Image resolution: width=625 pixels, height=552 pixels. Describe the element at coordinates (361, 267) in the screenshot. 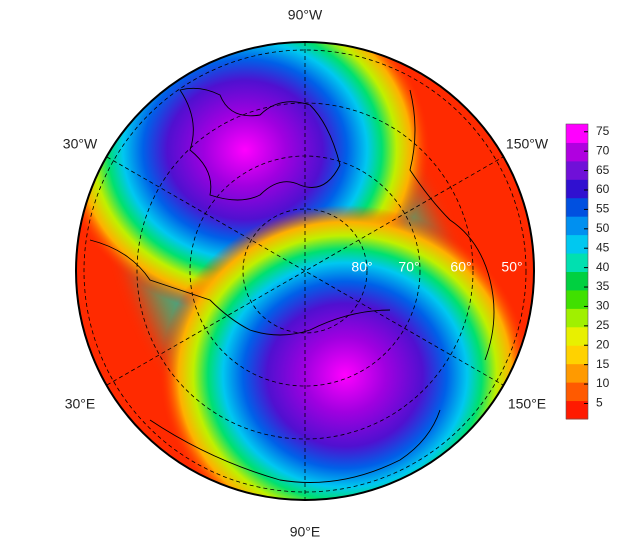

I see `latitude-label: 80°` at that location.